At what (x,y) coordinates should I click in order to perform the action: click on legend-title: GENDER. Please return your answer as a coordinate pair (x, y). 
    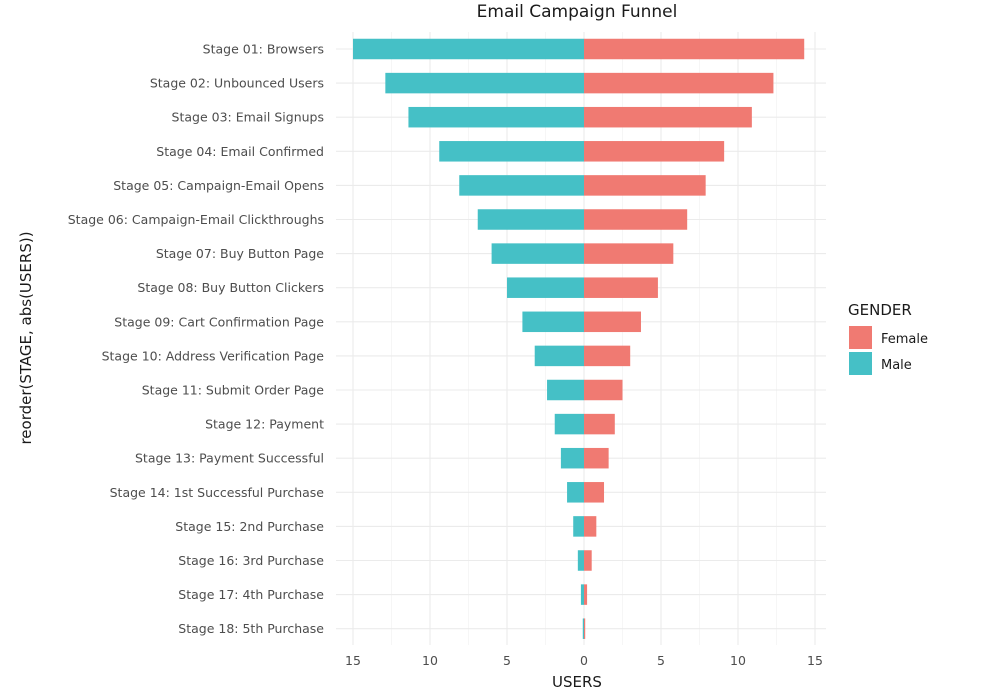
    Looking at the image, I should click on (880, 310).